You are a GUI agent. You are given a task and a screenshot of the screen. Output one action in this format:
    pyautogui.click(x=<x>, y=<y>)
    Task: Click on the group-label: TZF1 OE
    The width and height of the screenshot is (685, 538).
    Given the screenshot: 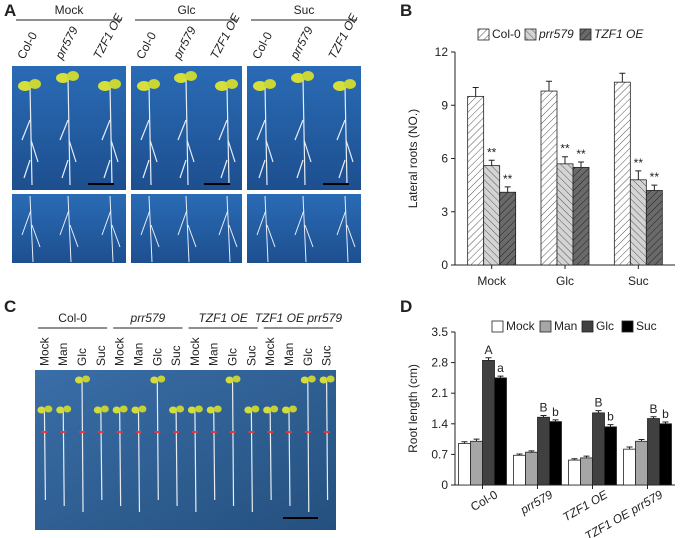 What is the action you would take?
    pyautogui.click(x=223, y=318)
    